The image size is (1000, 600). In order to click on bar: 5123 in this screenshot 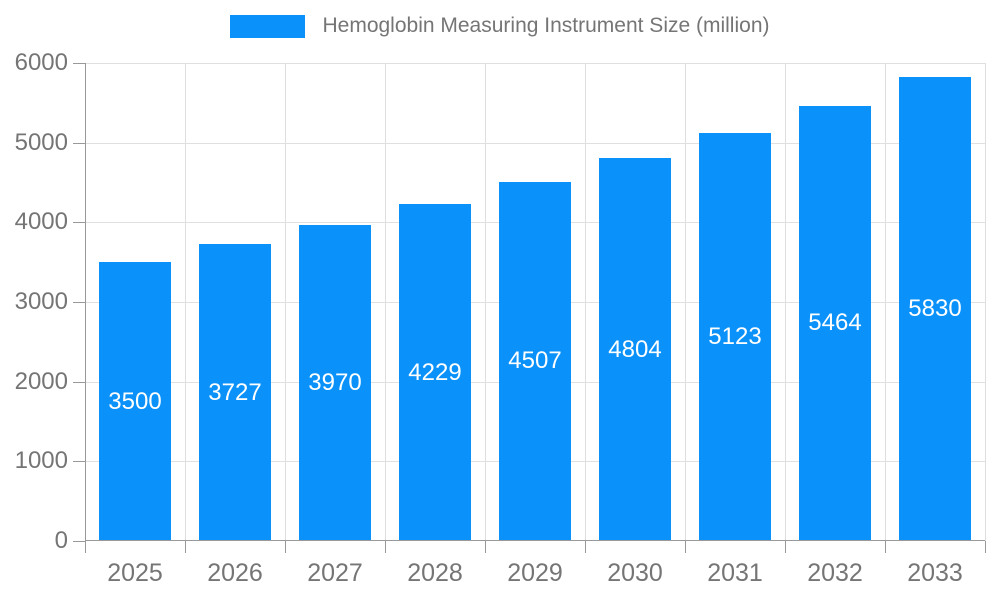, I will do `click(735, 336)`.